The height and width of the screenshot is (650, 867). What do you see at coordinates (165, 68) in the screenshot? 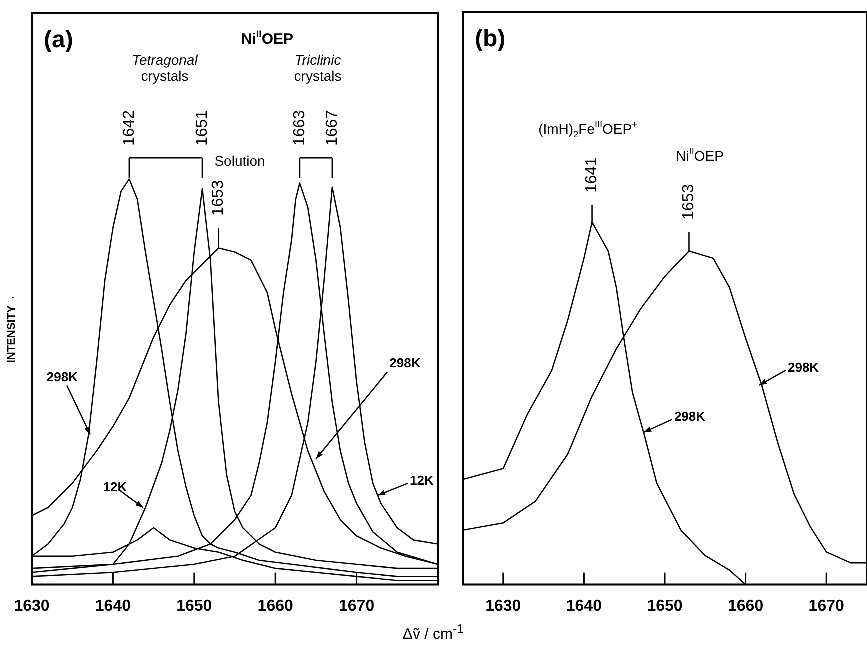
I see `text: Tetragonal crystals` at bounding box center [165, 68].